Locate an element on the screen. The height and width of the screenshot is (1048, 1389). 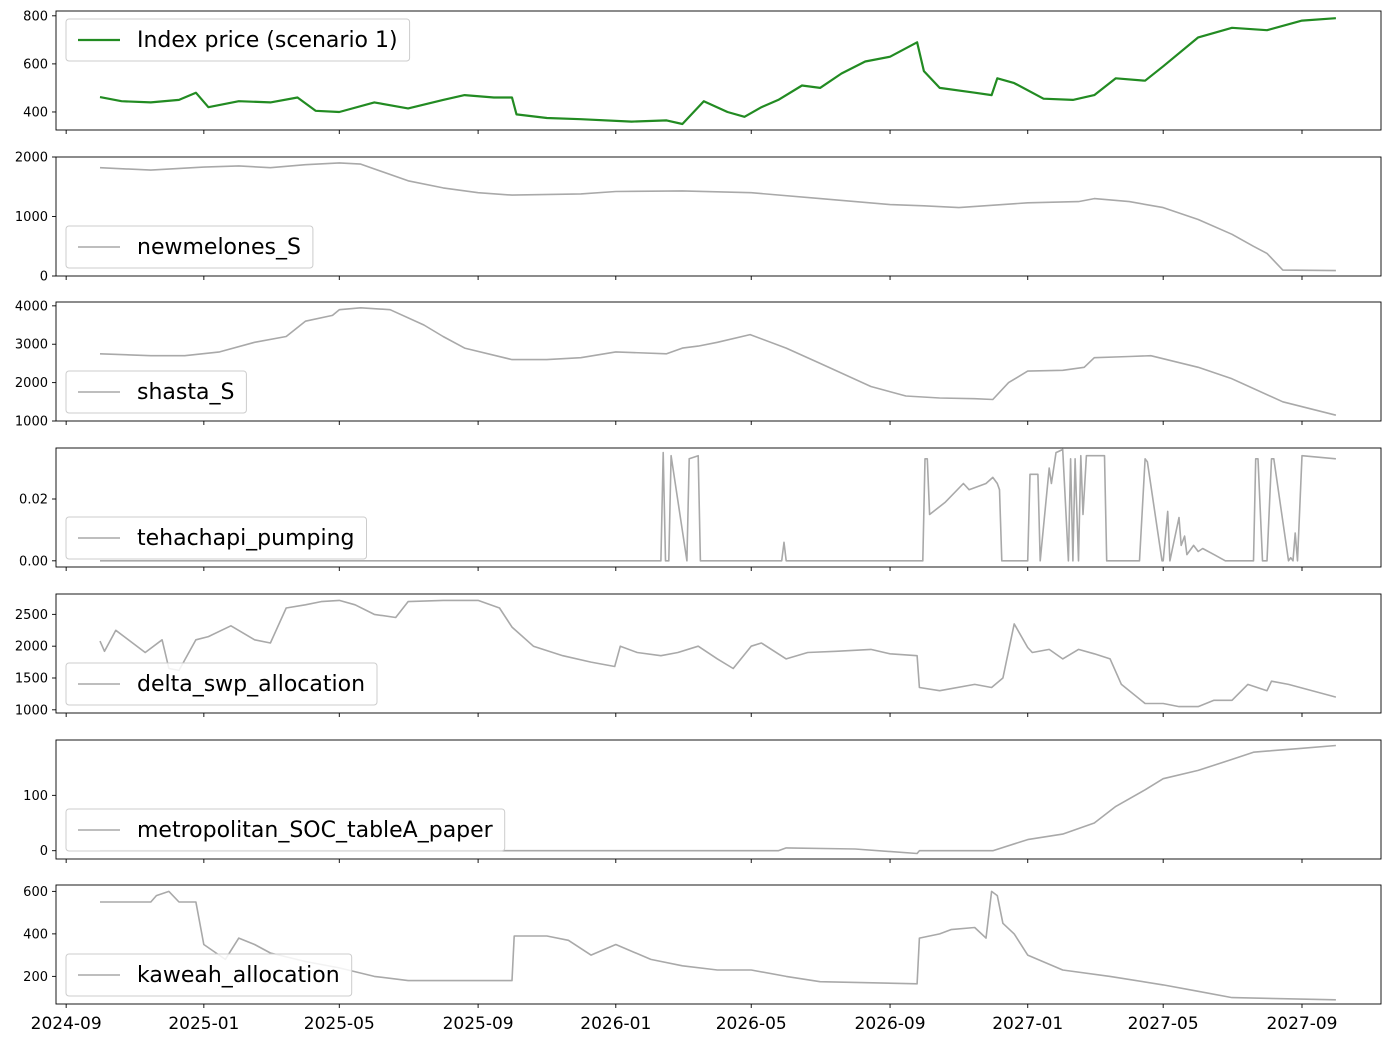
chart-panel-newmelones_S: 0 1000 2000 newmelones_S is located at coordinates (698, 218).